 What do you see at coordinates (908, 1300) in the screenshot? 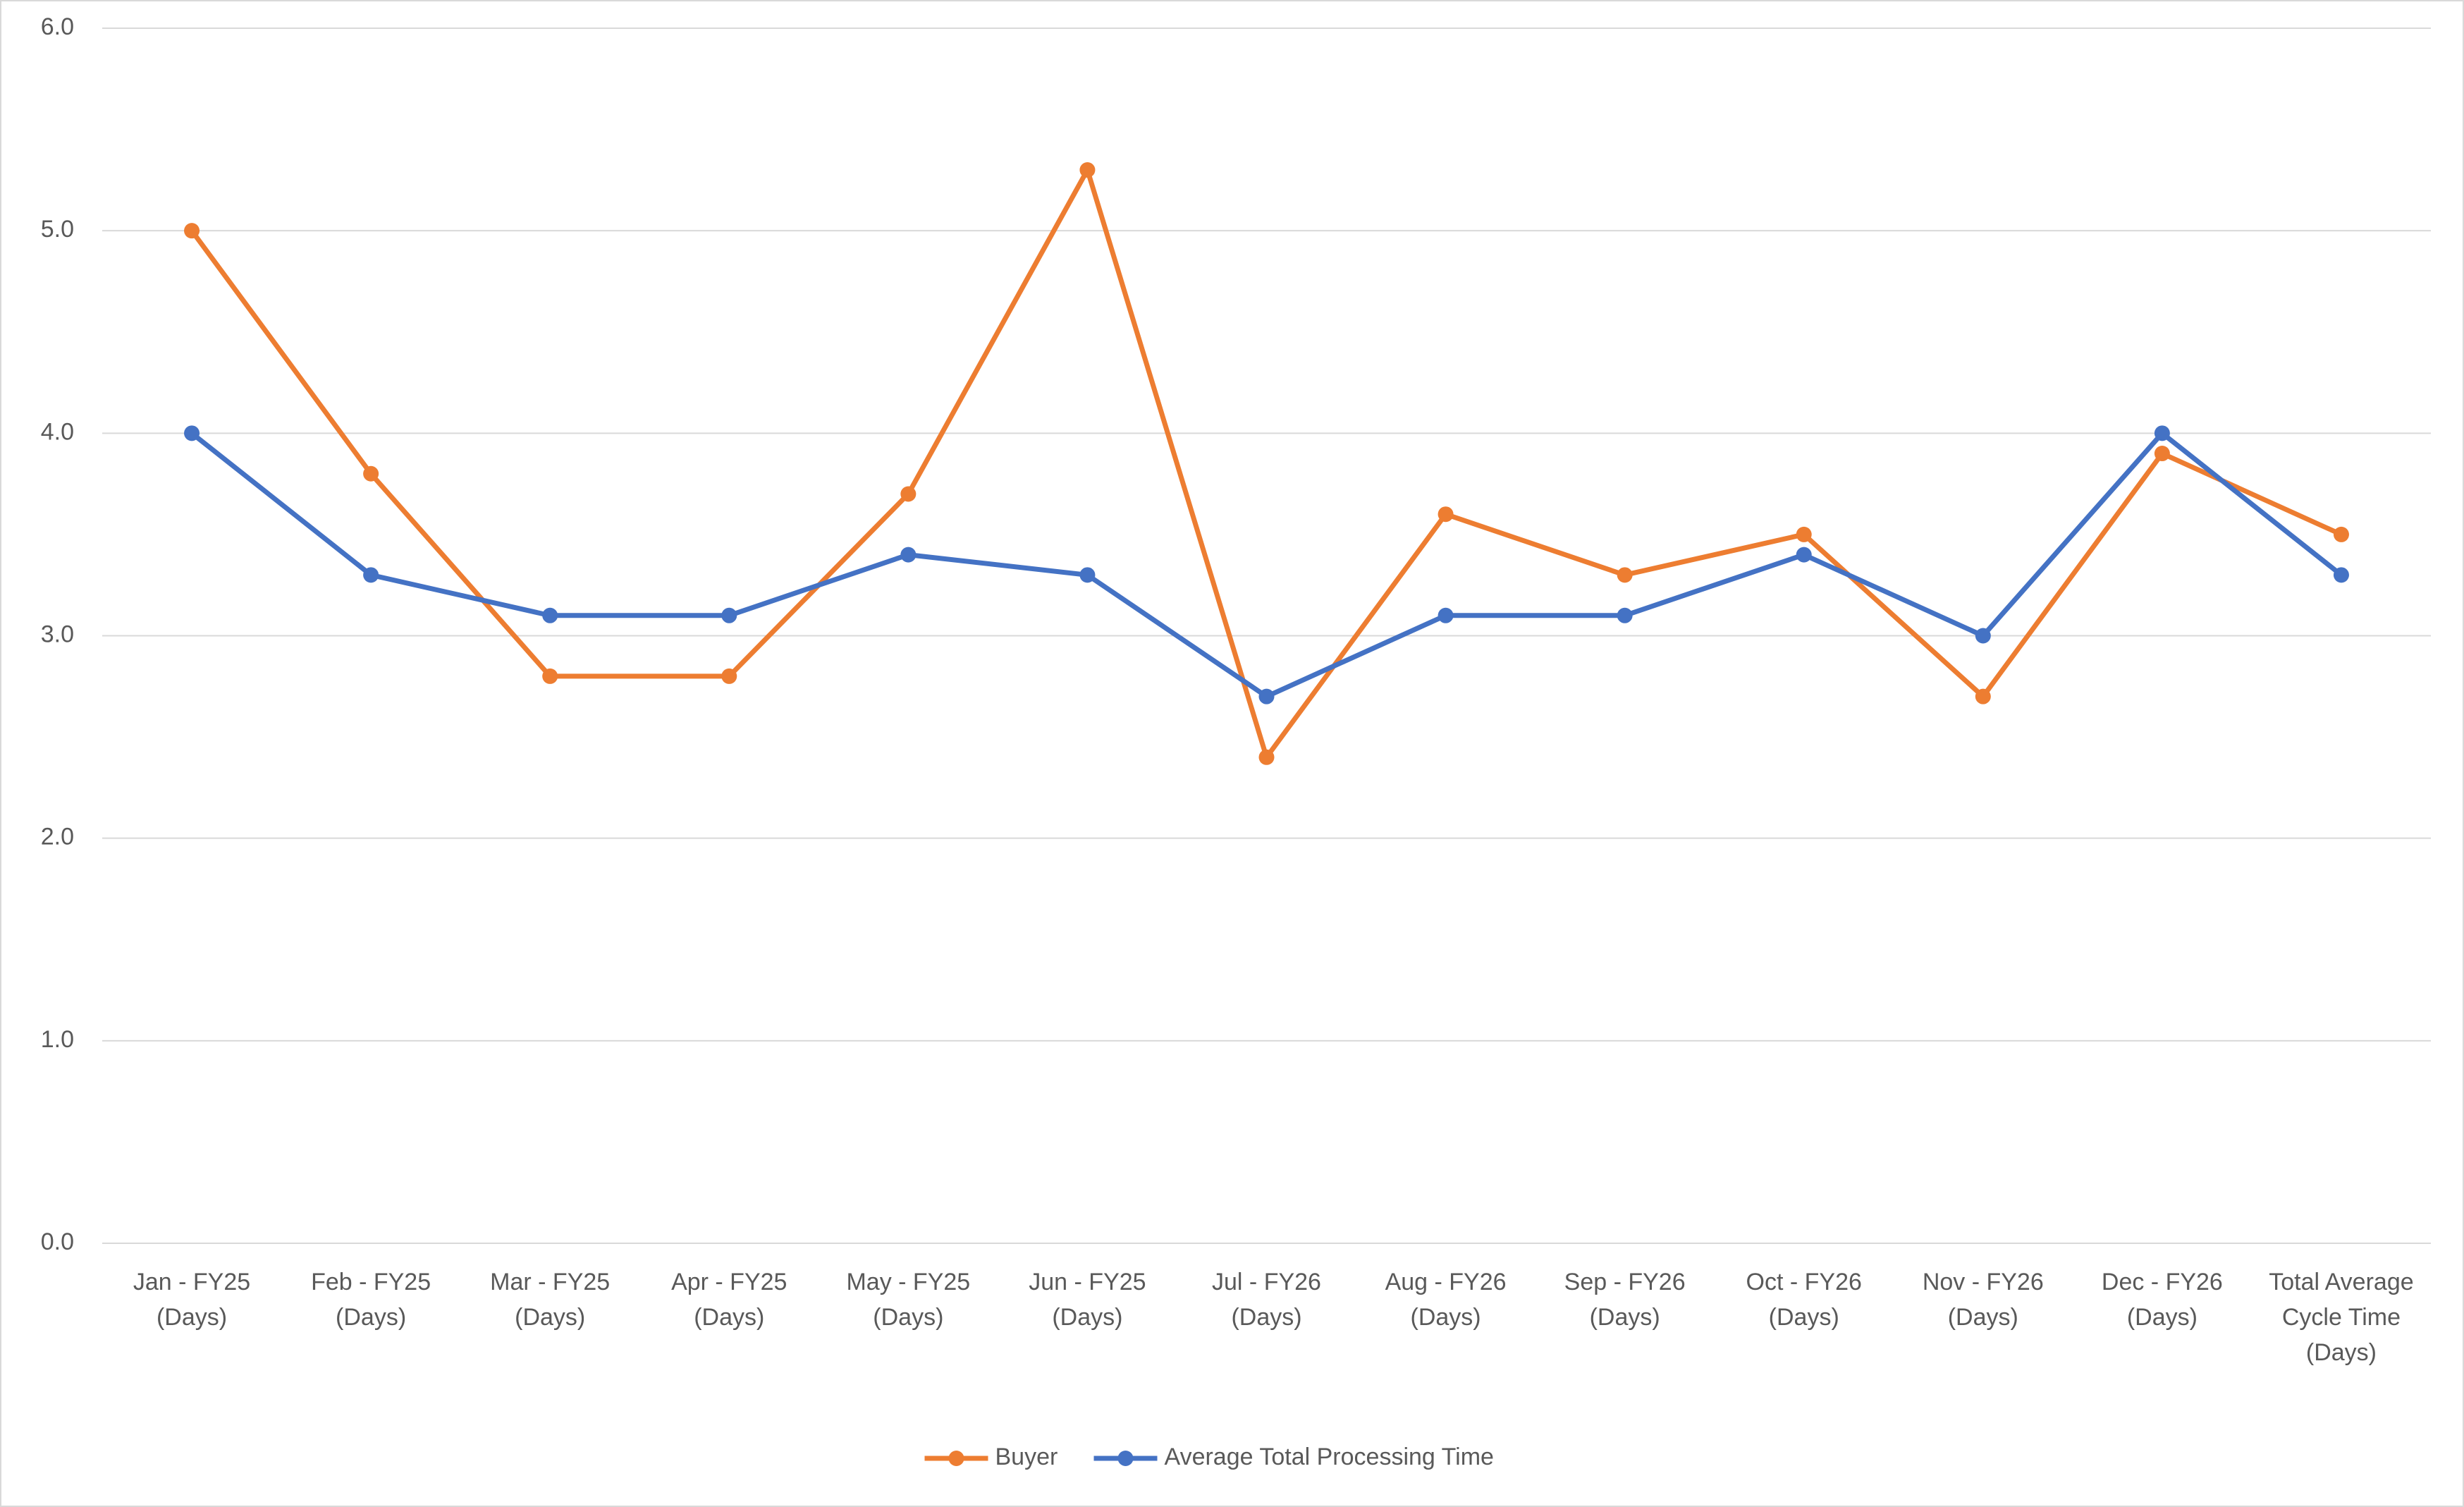
I see `x-tick-label: May - FY25 (Days)` at bounding box center [908, 1300].